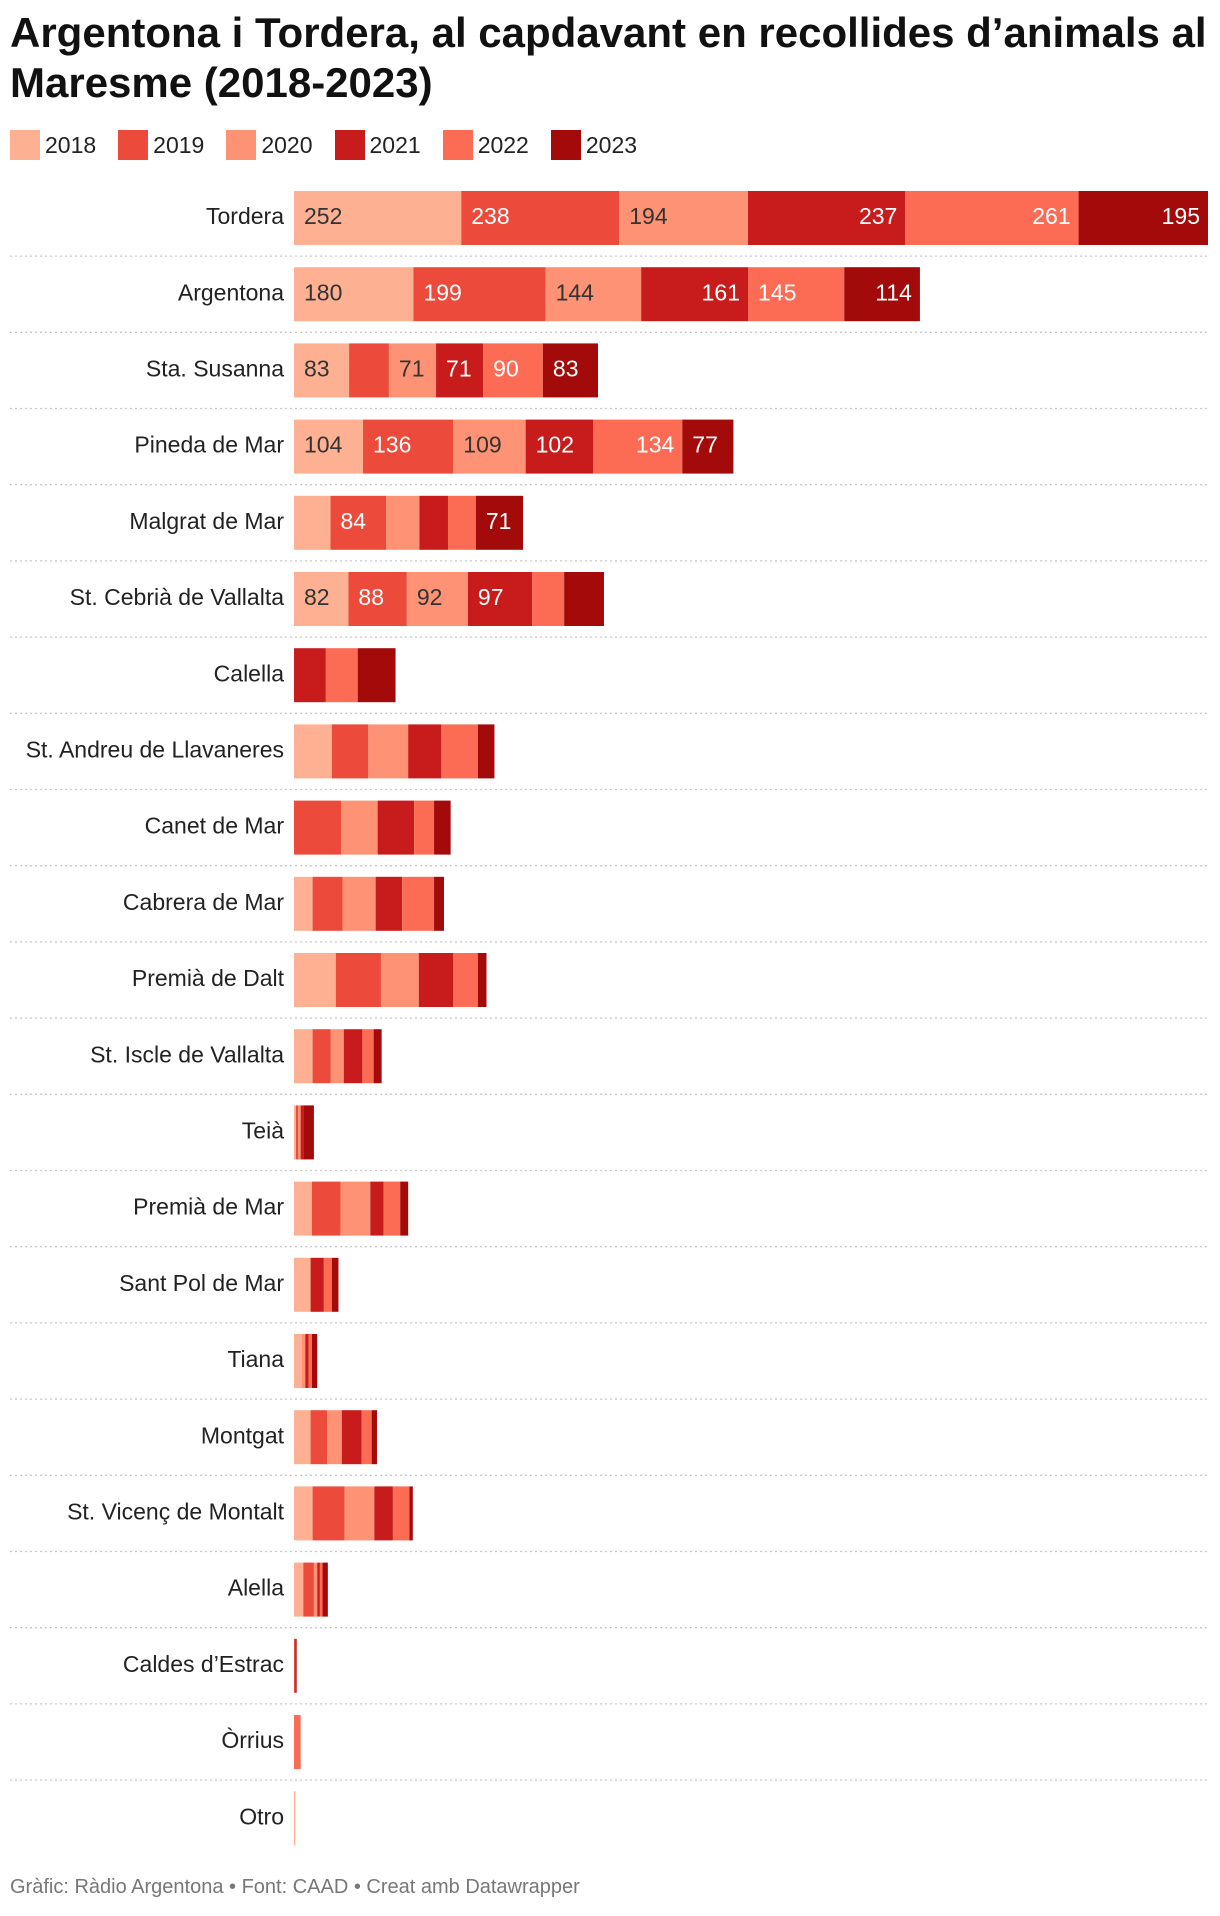  I want to click on bar-row: Montgat, so click(609, 1443).